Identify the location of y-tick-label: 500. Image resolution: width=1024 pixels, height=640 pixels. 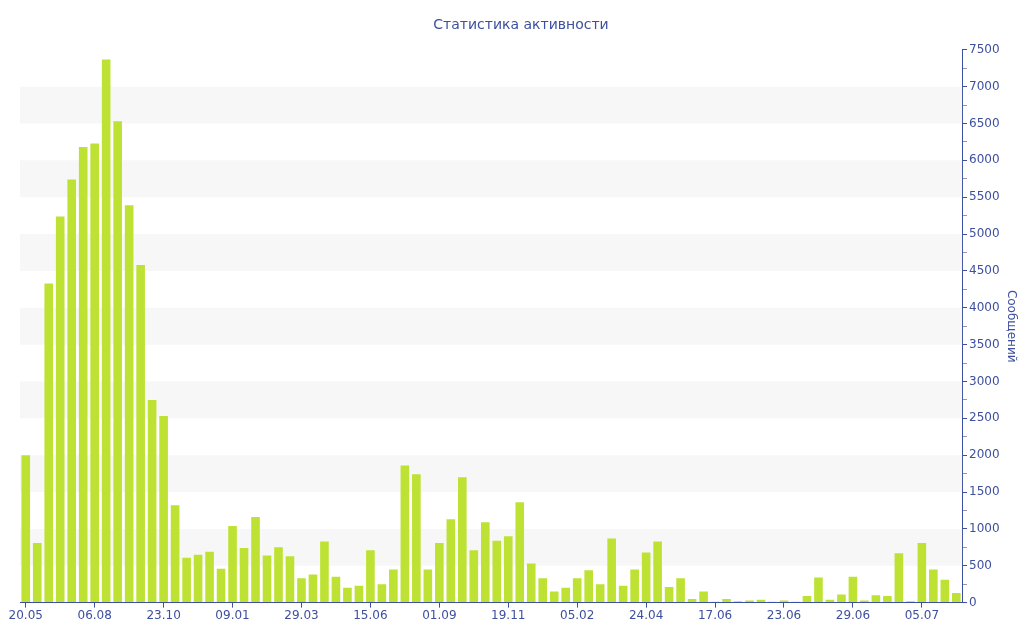
(980, 564).